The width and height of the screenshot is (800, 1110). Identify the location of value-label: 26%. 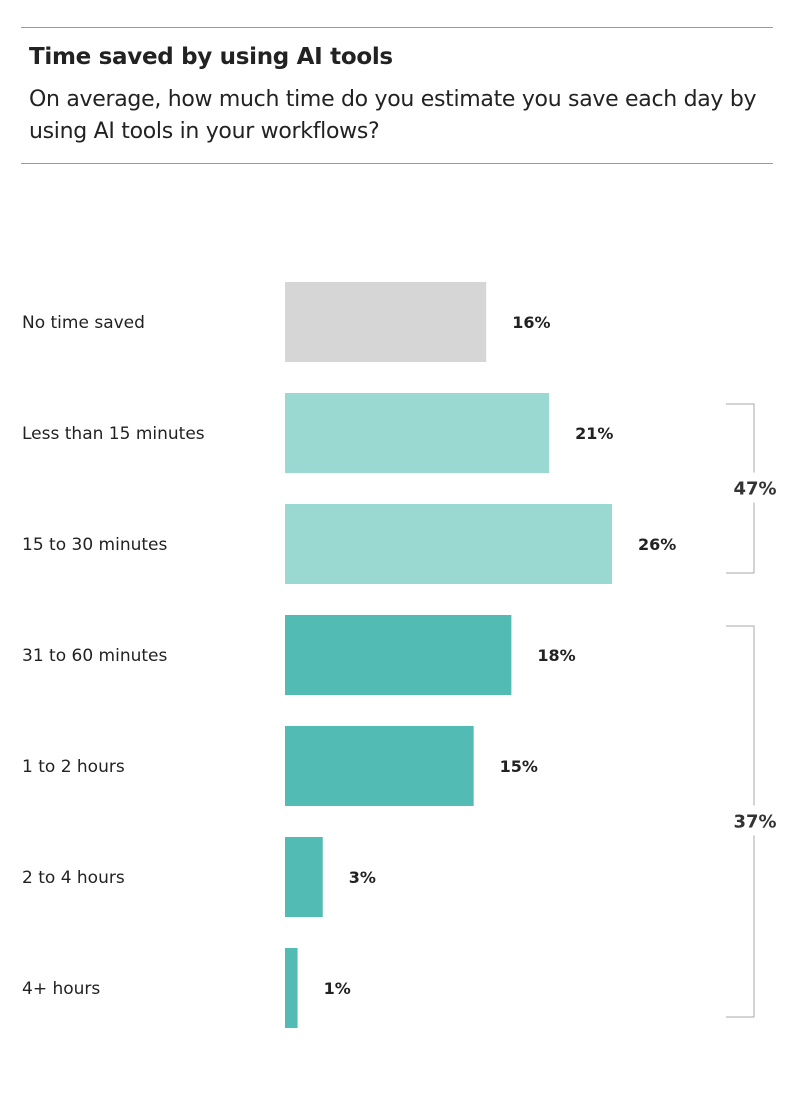
(657, 544).